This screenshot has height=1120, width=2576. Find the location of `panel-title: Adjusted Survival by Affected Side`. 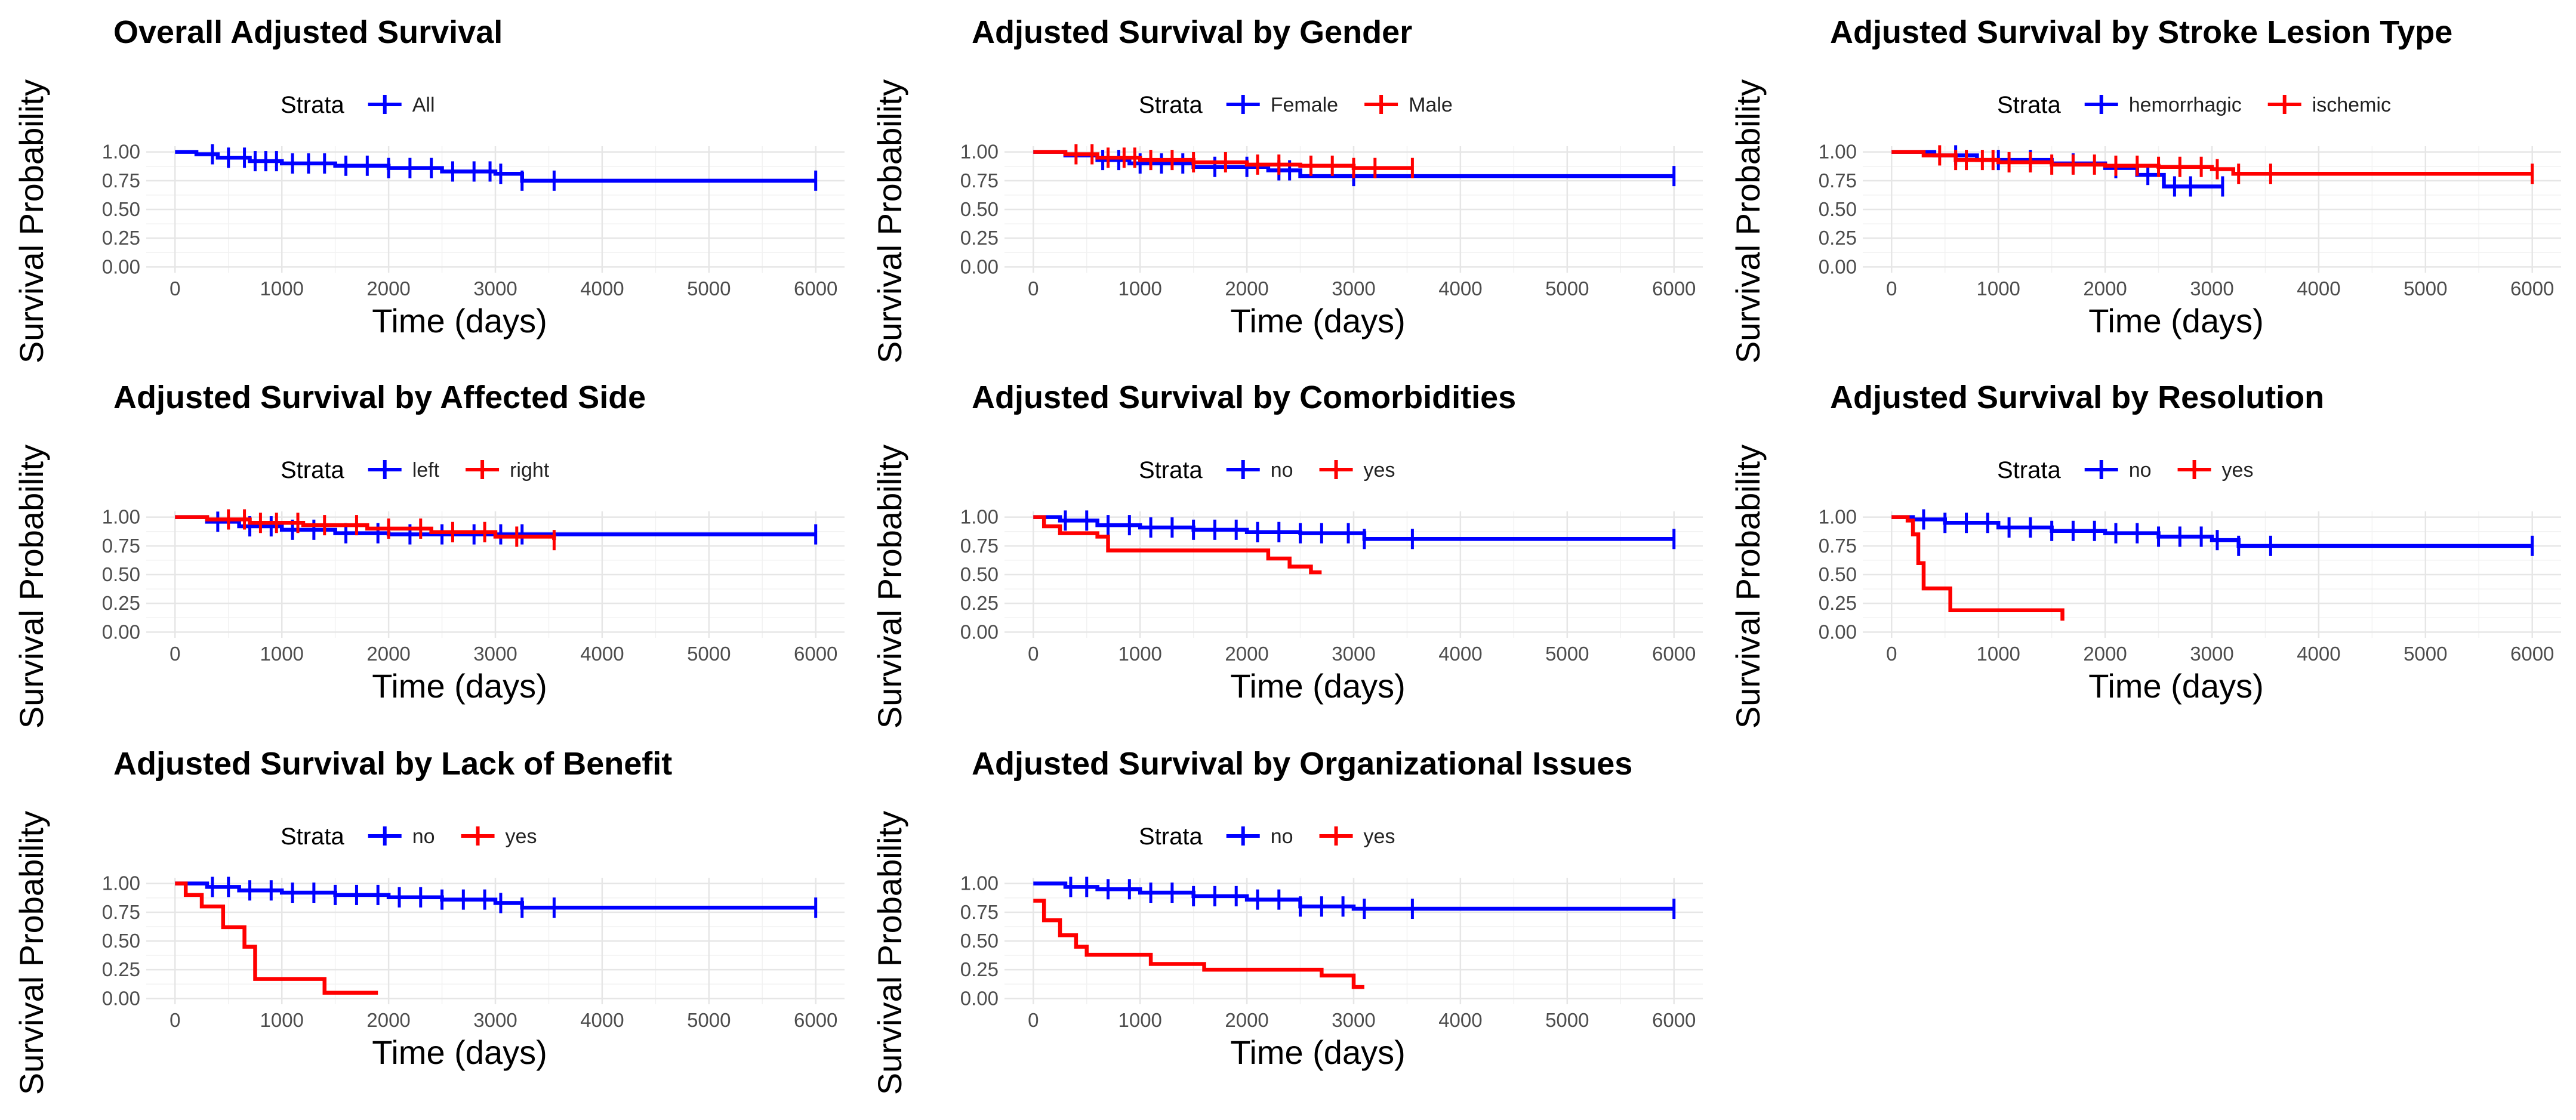

panel-title: Adjusted Survival by Affected Side is located at coordinates (379, 397).